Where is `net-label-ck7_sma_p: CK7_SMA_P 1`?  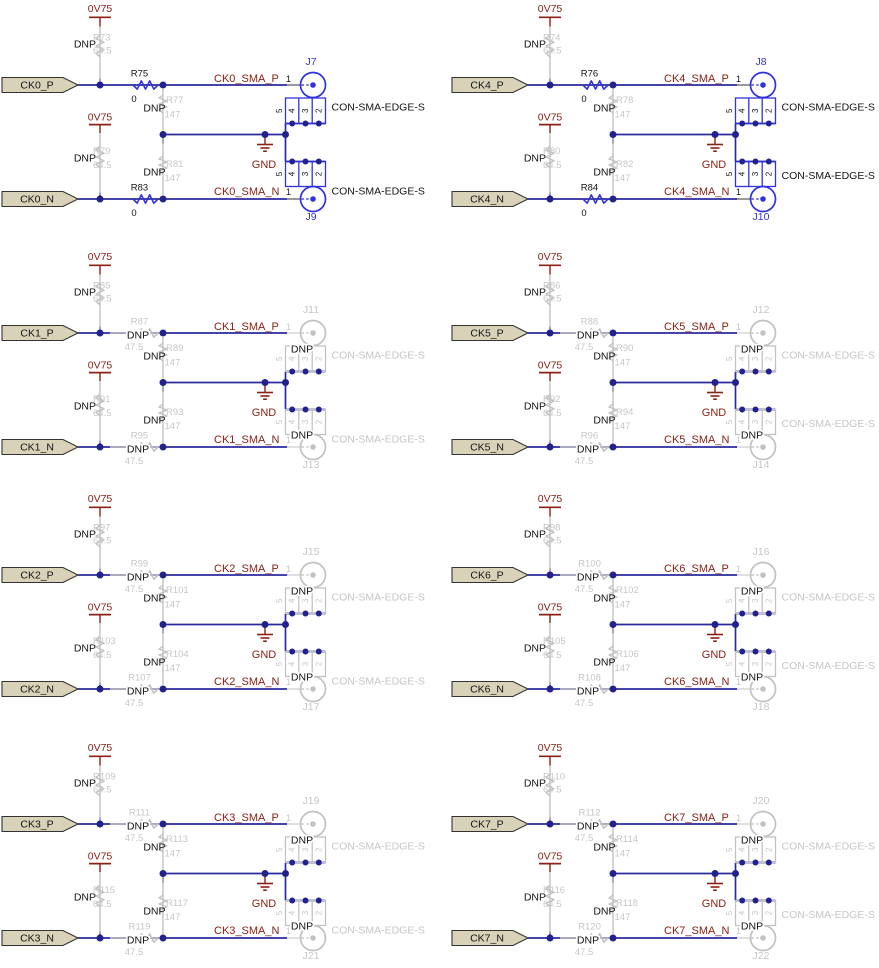
net-label-ck7_sma_p: CK7_SMA_P 1 is located at coordinates (702, 818).